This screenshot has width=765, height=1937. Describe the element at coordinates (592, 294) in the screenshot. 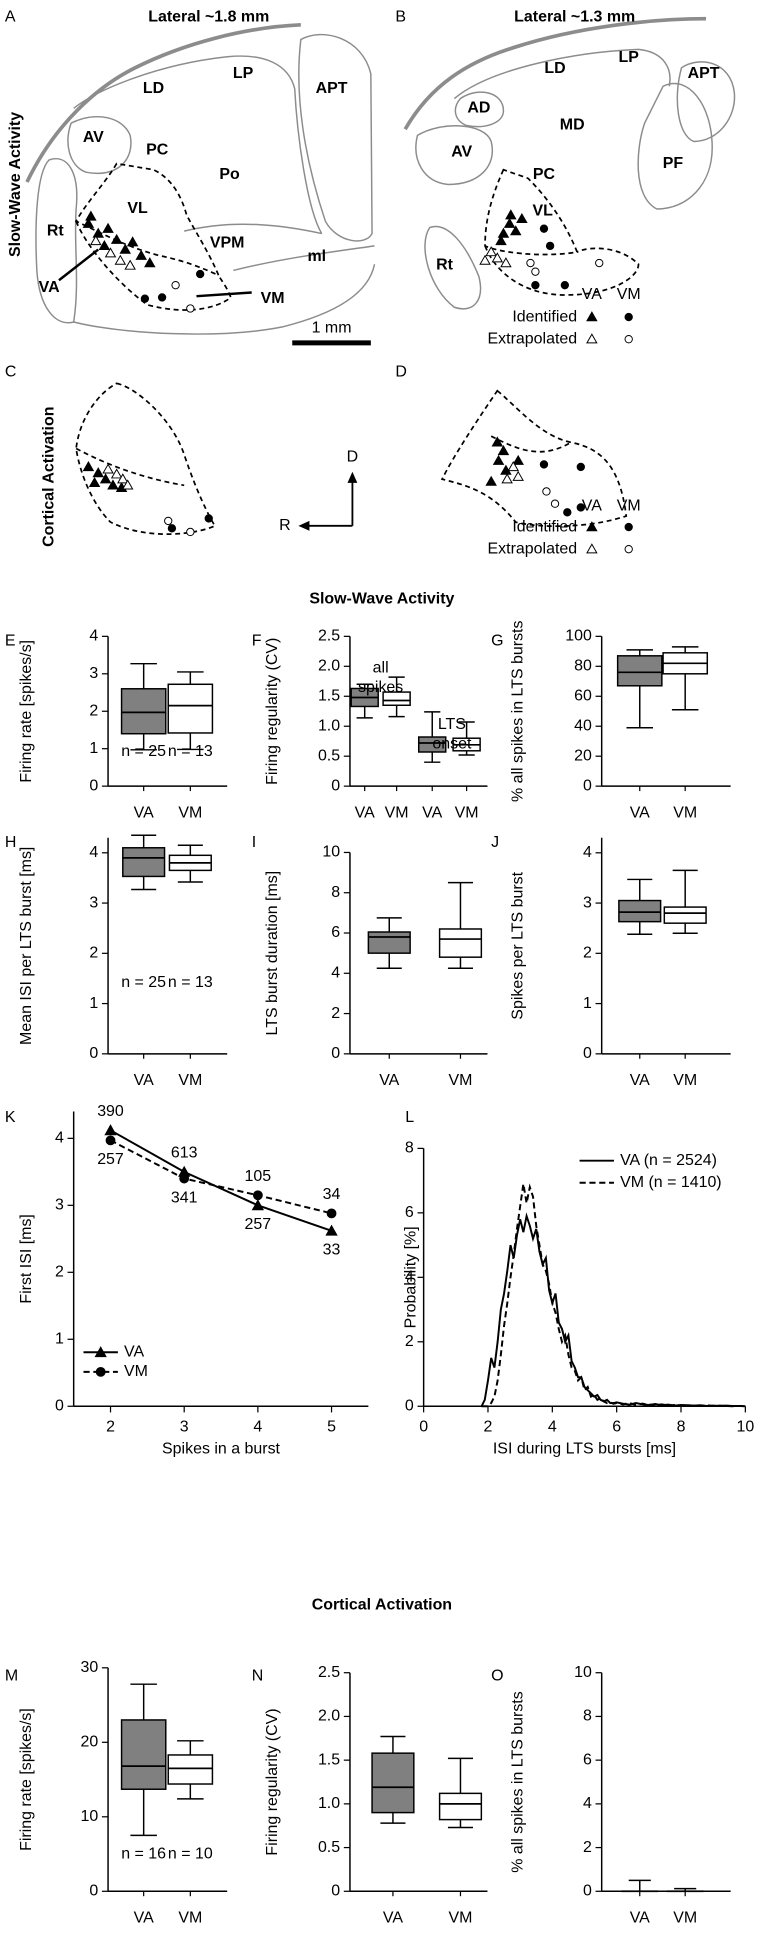

I see `label: VA` at that location.